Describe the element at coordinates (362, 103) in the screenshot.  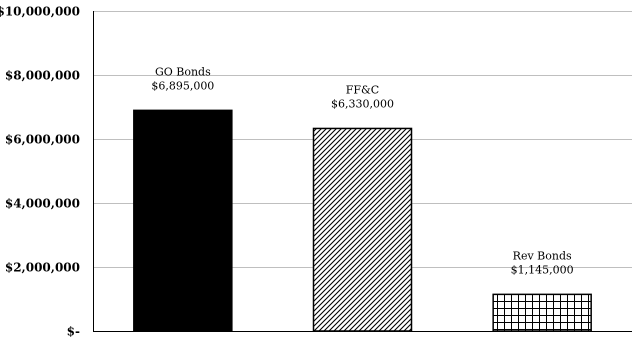
I see `data-label-value: $6,330,000` at that location.